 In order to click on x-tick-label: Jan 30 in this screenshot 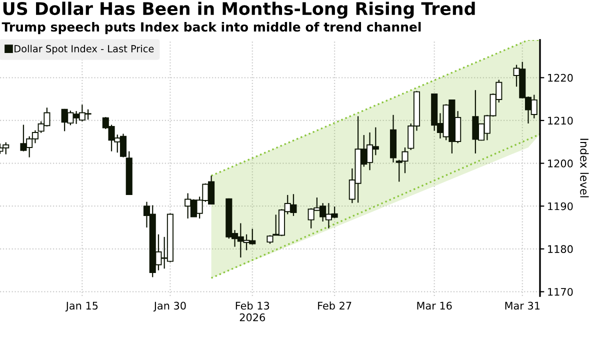, I will do `click(169, 307)`.